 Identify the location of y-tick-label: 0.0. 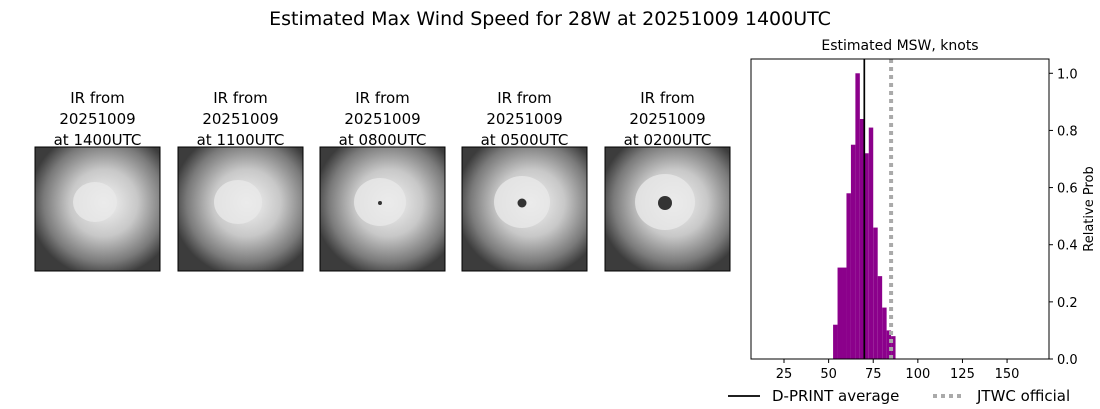
(1067, 360).